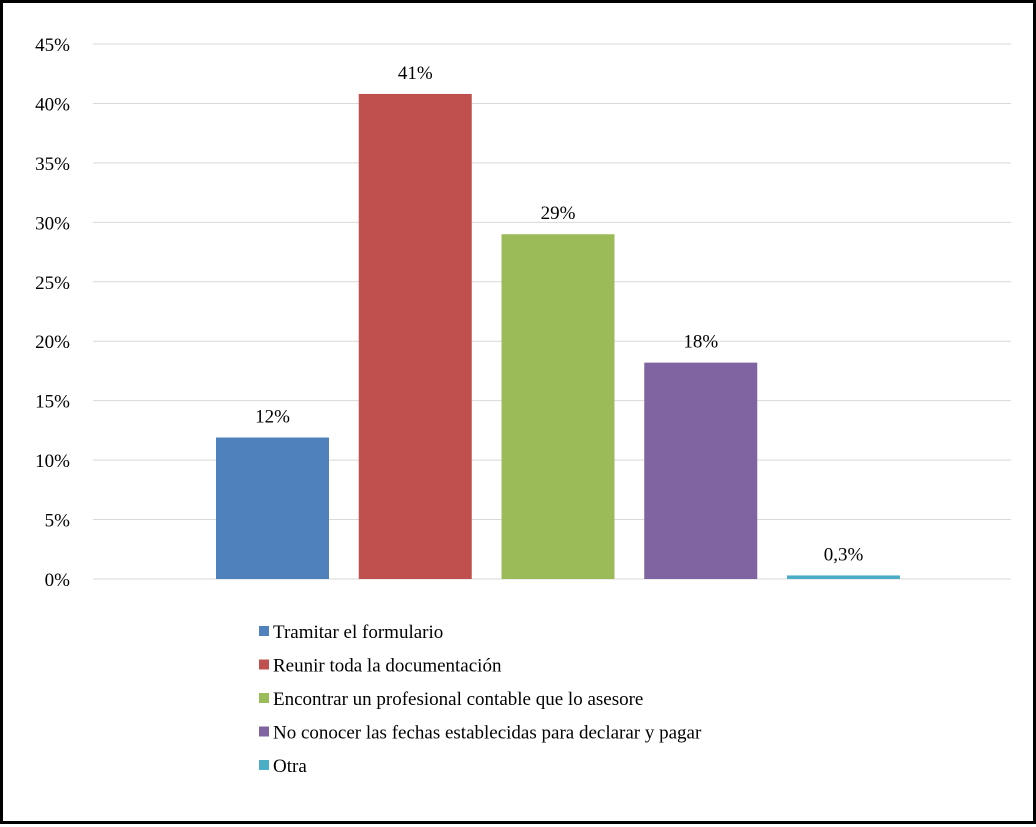 The image size is (1036, 827). Describe the element at coordinates (52, 461) in the screenshot. I see `y-tick-label: 10%` at that location.